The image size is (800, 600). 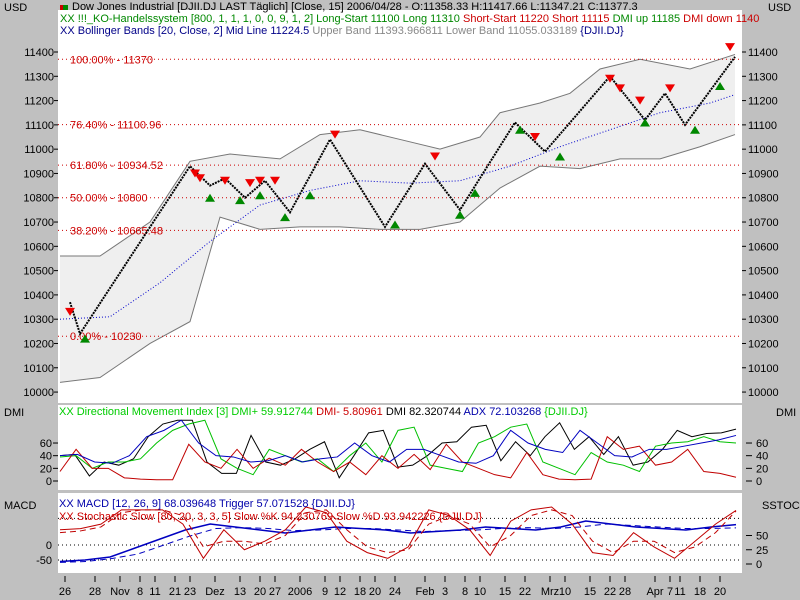 I want to click on macd-series-slow-k, so click(x=398, y=533).